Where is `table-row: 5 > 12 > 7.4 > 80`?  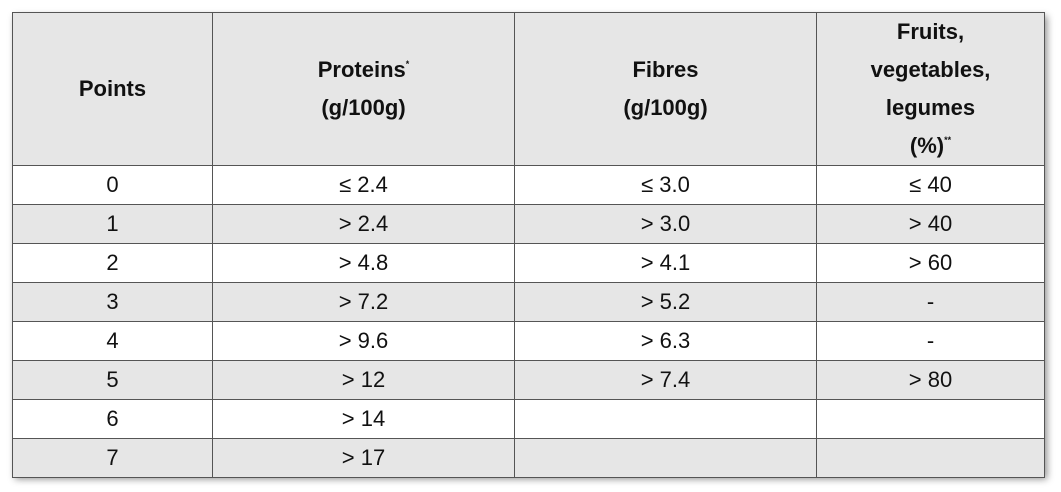
table-row: 5 > 12 > 7.4 > 80 is located at coordinates (528, 380).